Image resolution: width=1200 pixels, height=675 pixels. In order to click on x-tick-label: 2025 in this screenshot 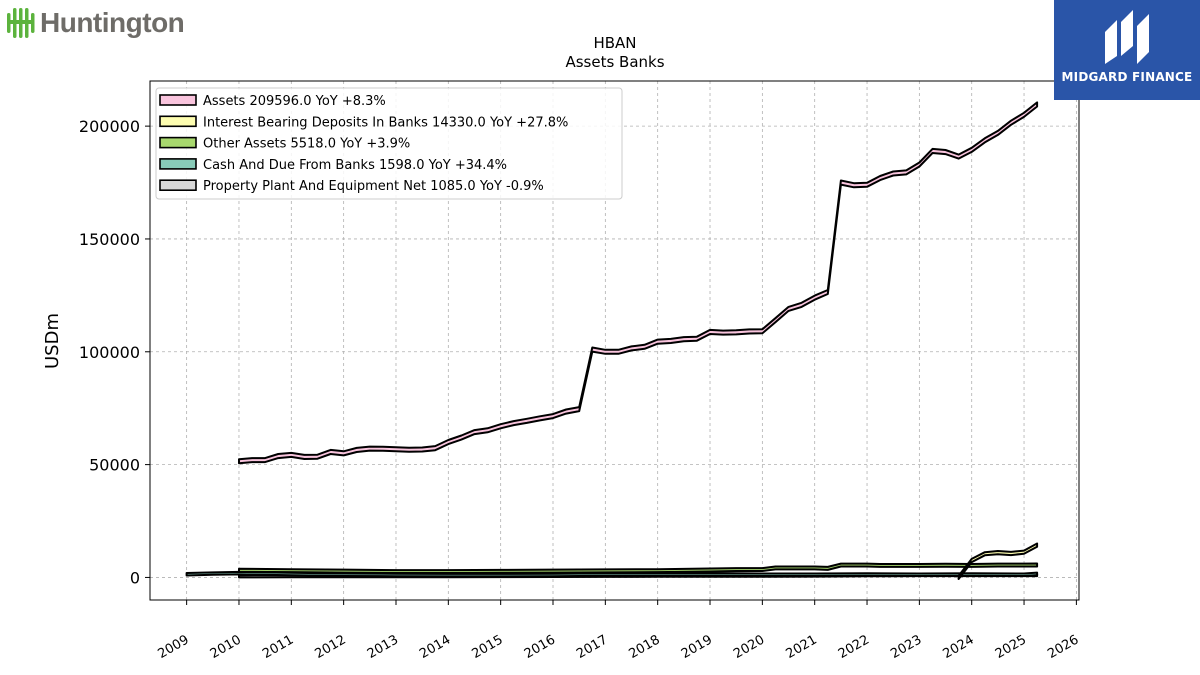, I will do `click(1011, 647)`.